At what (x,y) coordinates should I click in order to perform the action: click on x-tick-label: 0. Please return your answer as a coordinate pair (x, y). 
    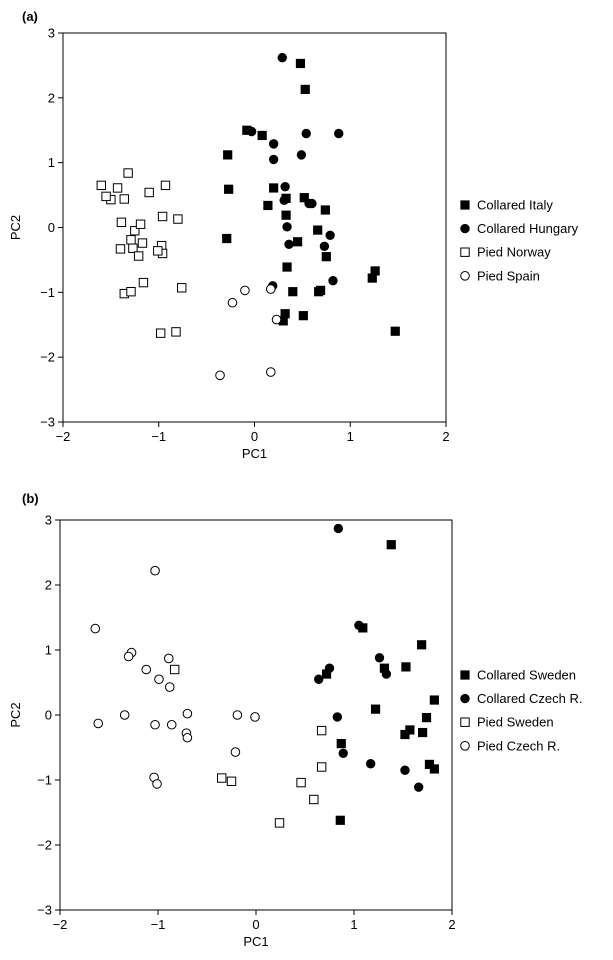
    Looking at the image, I should click on (255, 924).